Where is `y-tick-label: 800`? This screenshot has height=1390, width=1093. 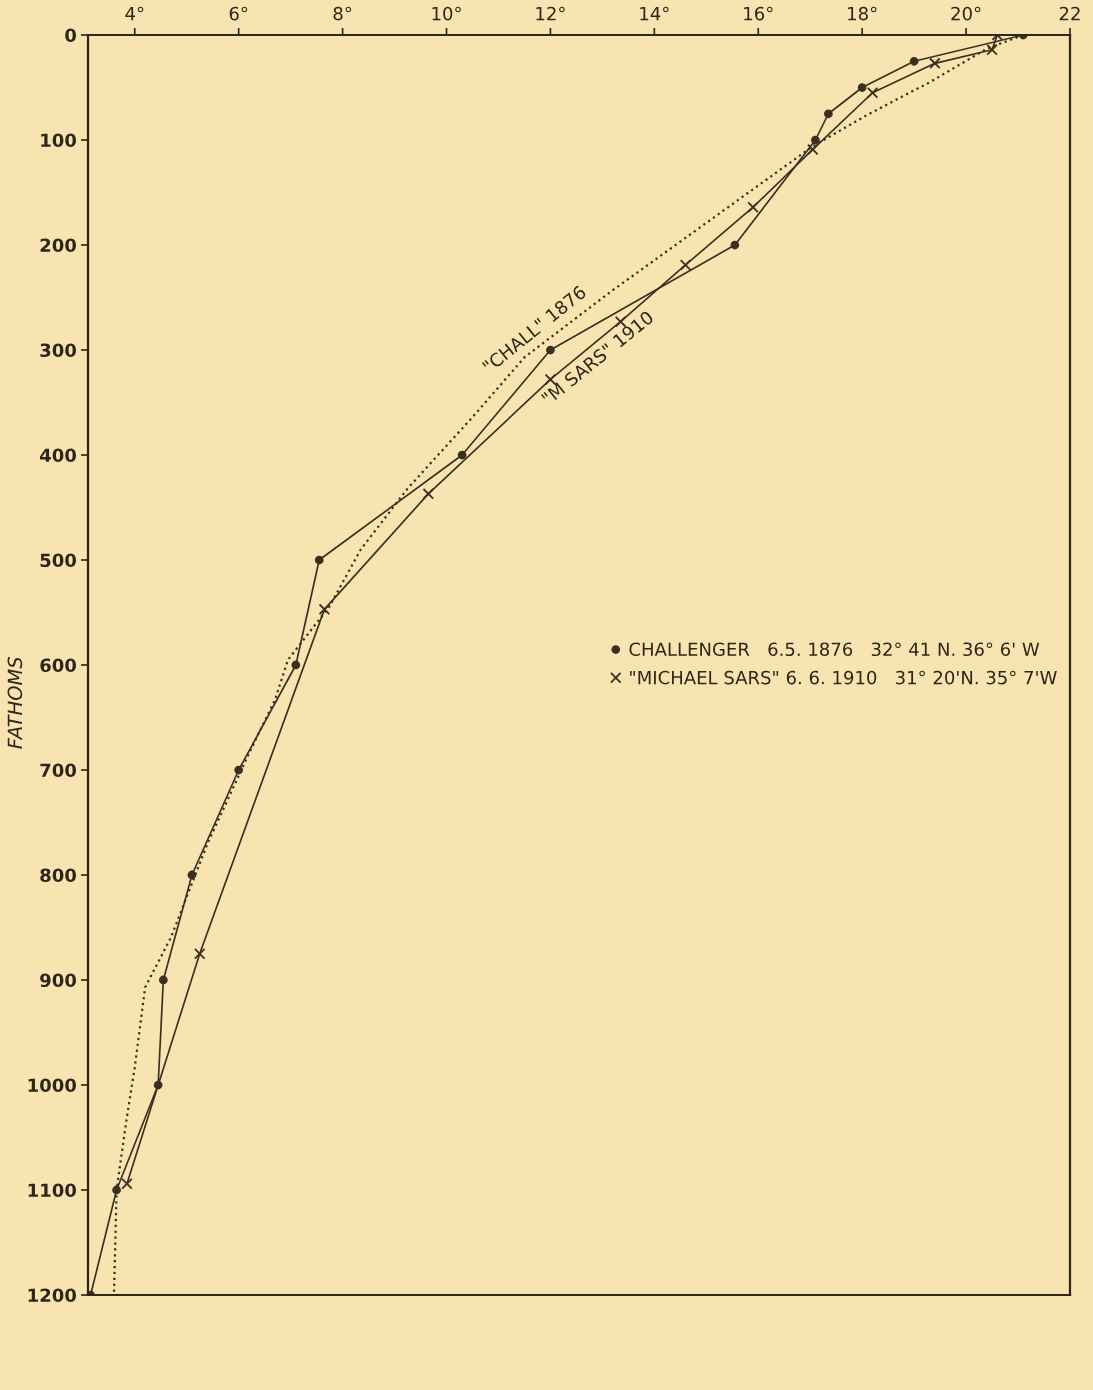 y-tick-label: 800 is located at coordinates (58, 875).